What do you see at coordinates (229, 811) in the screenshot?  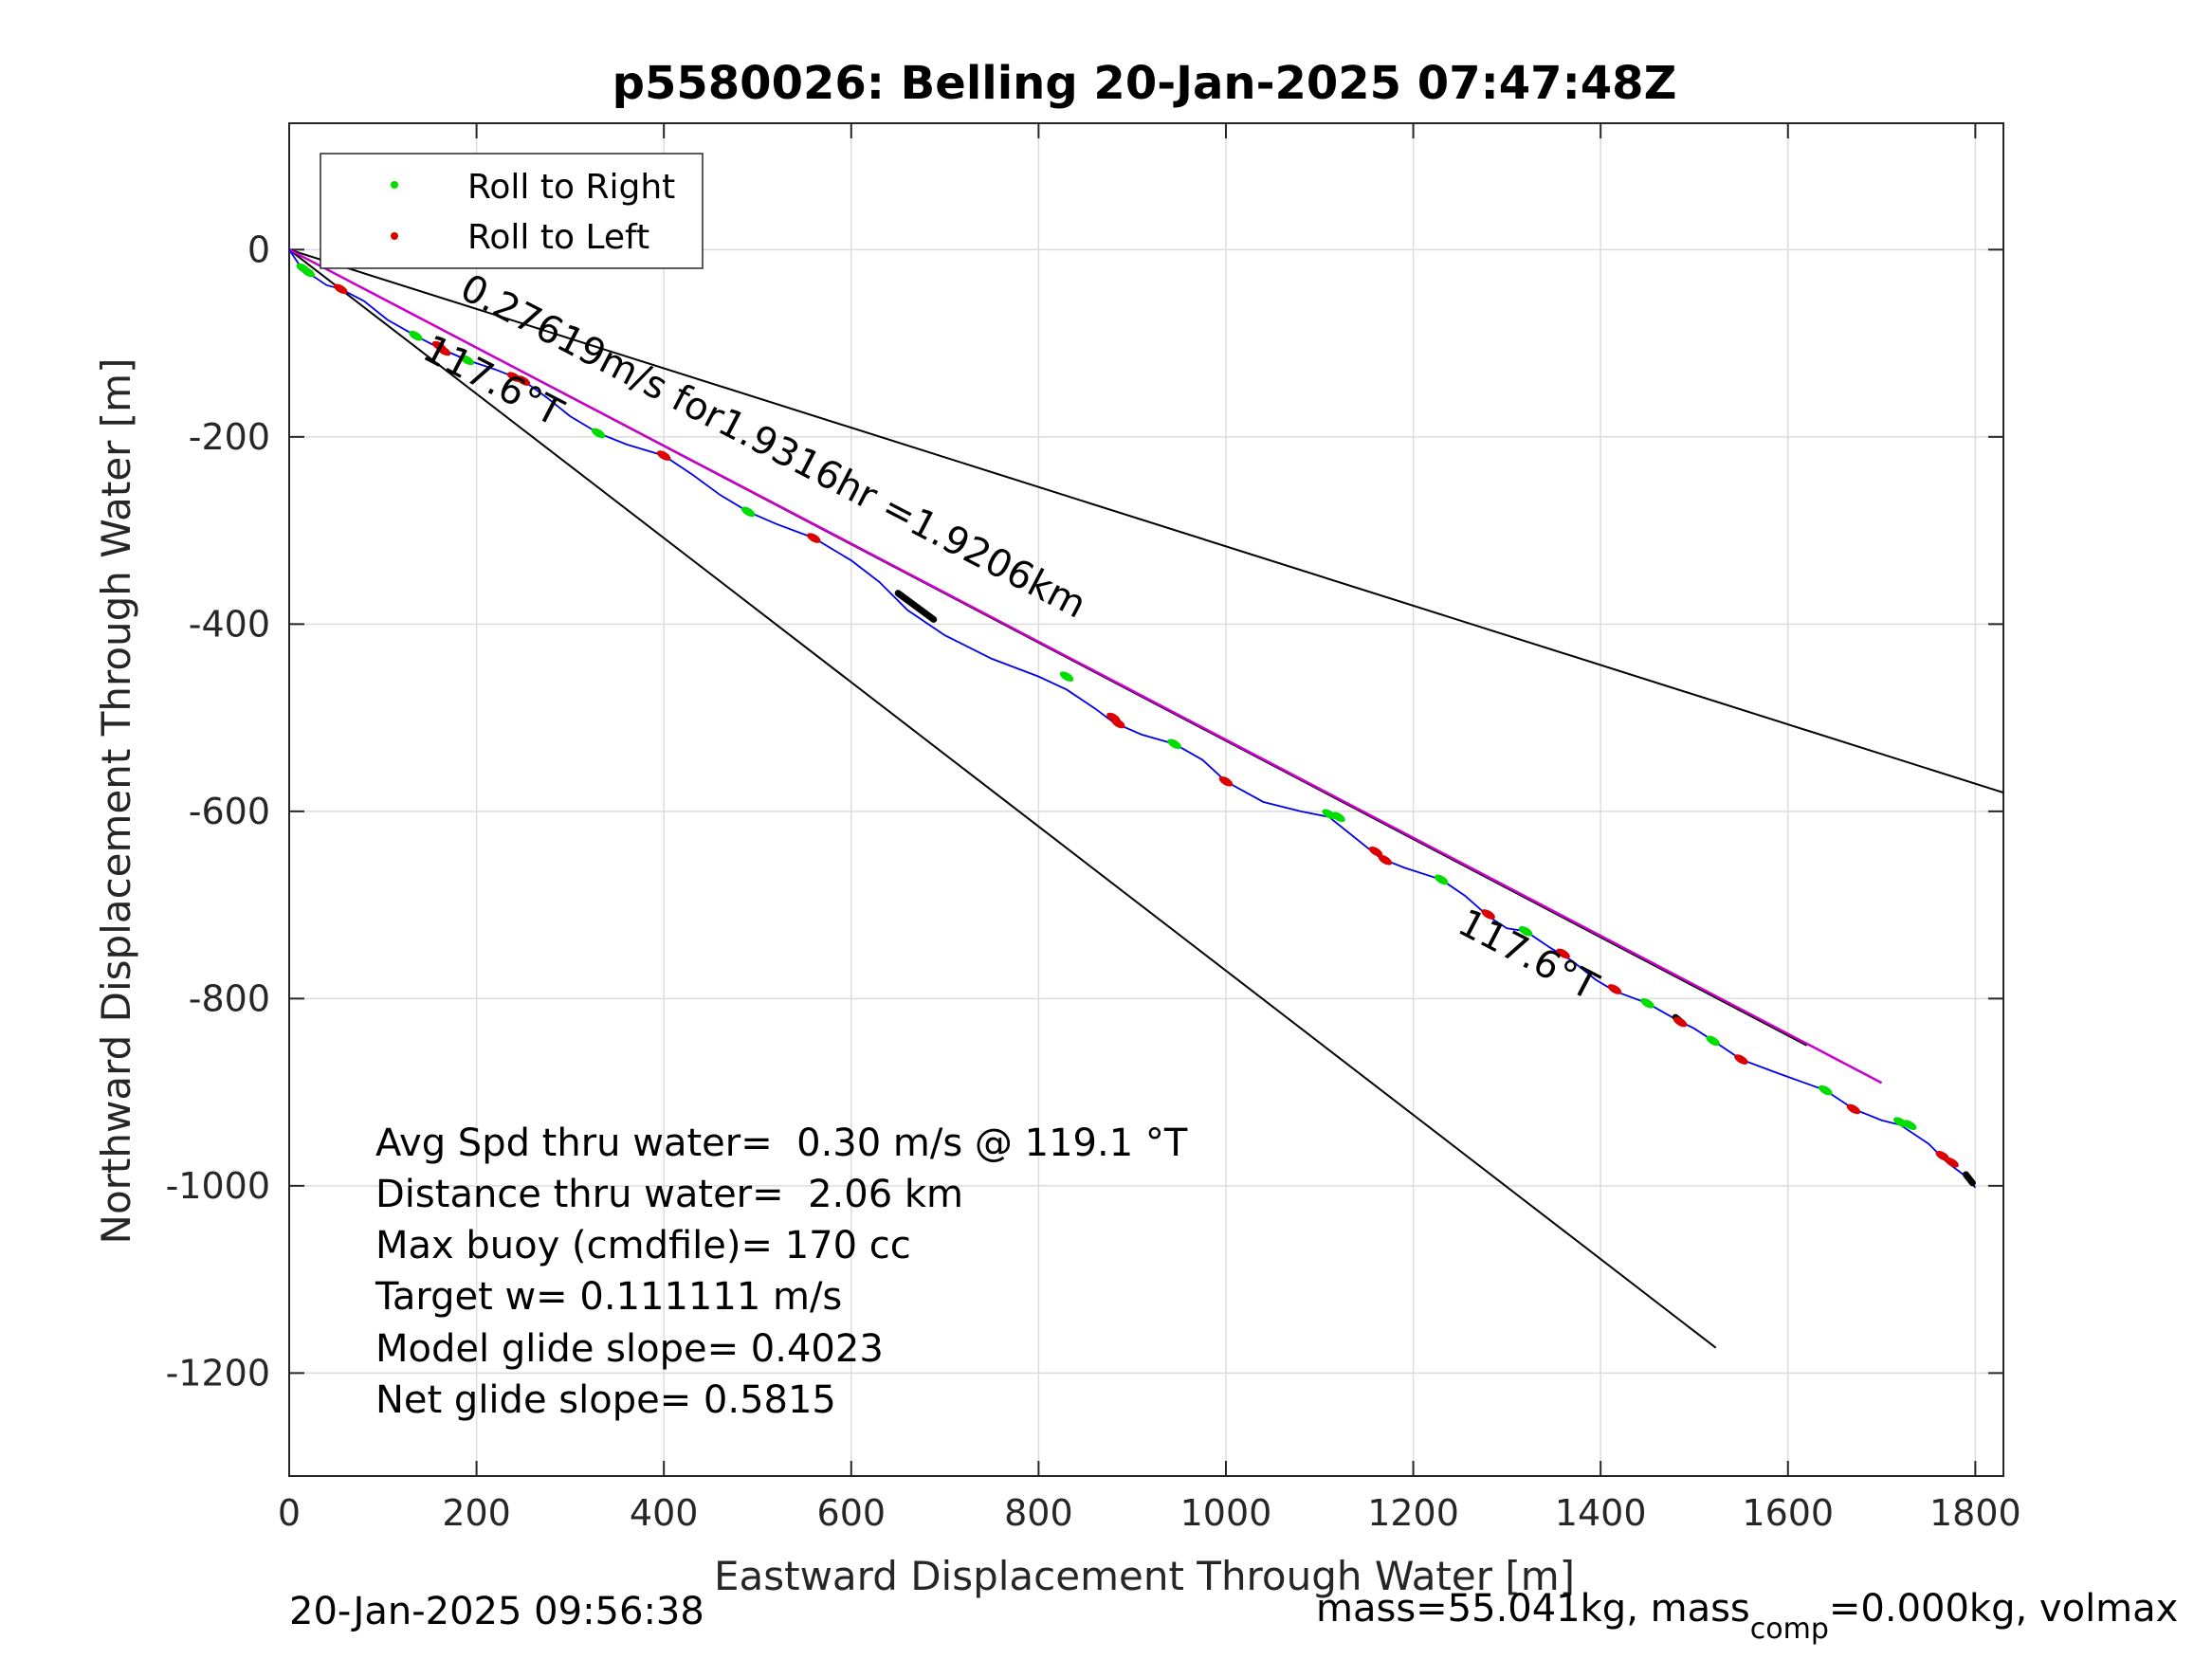 I see `y-tick-label: -600` at bounding box center [229, 811].